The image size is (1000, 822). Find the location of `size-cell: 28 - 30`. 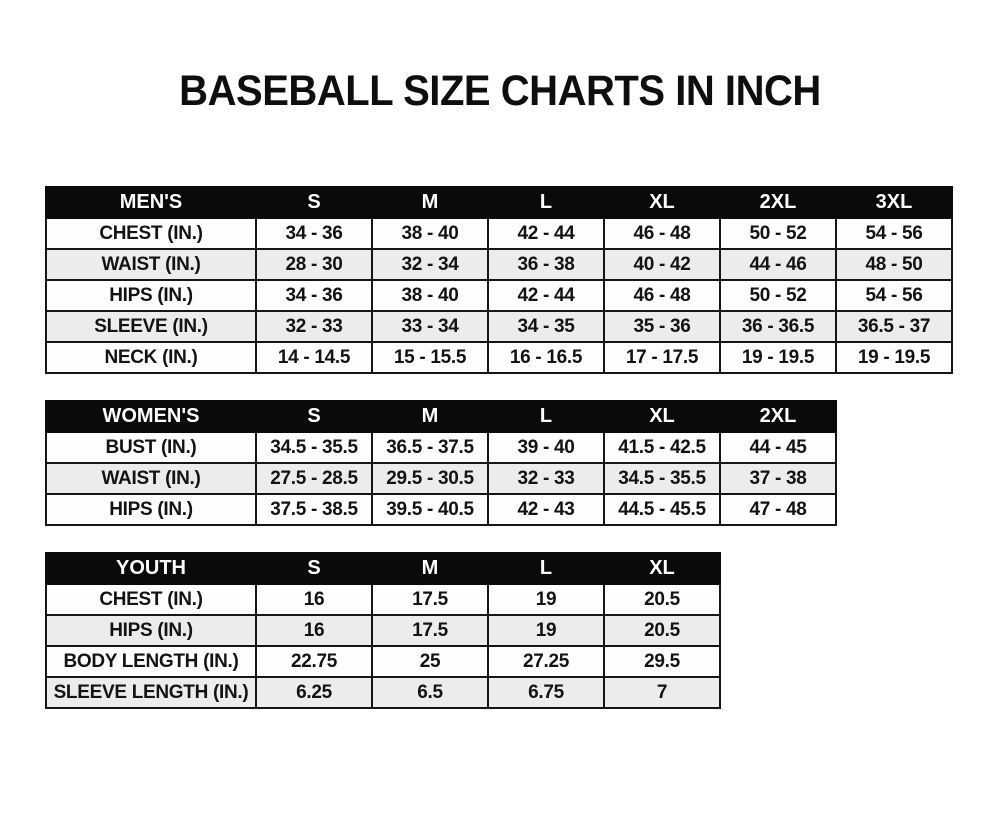

size-cell: 28 - 30 is located at coordinates (314, 264).